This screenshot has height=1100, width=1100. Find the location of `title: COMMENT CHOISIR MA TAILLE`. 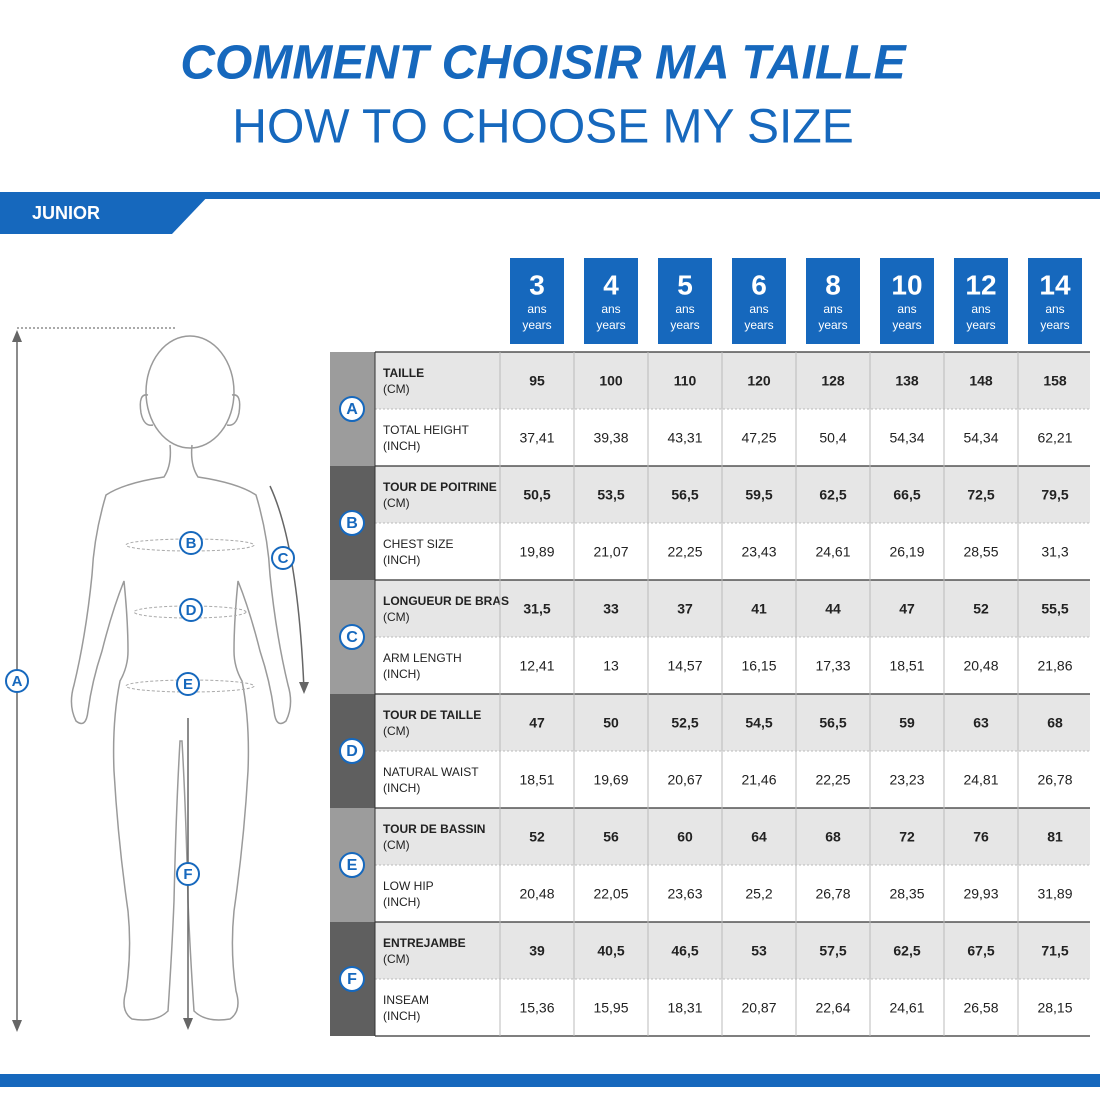

title: COMMENT CHOISIR MA TAILLE is located at coordinates (543, 63).